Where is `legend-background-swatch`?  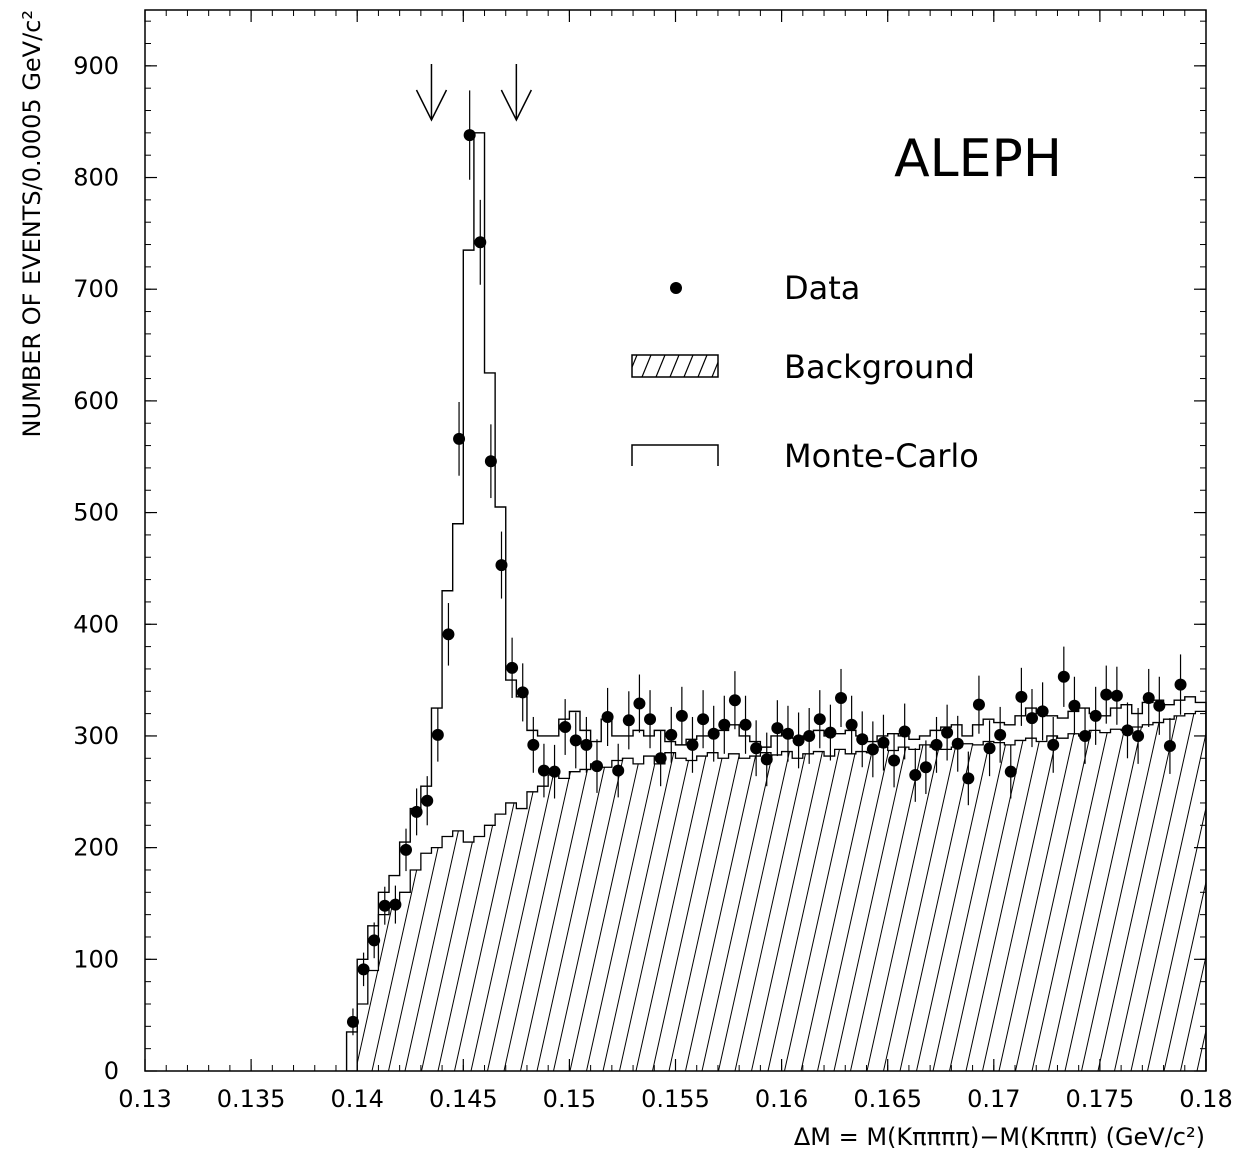
legend-background-swatch is located at coordinates (675, 366).